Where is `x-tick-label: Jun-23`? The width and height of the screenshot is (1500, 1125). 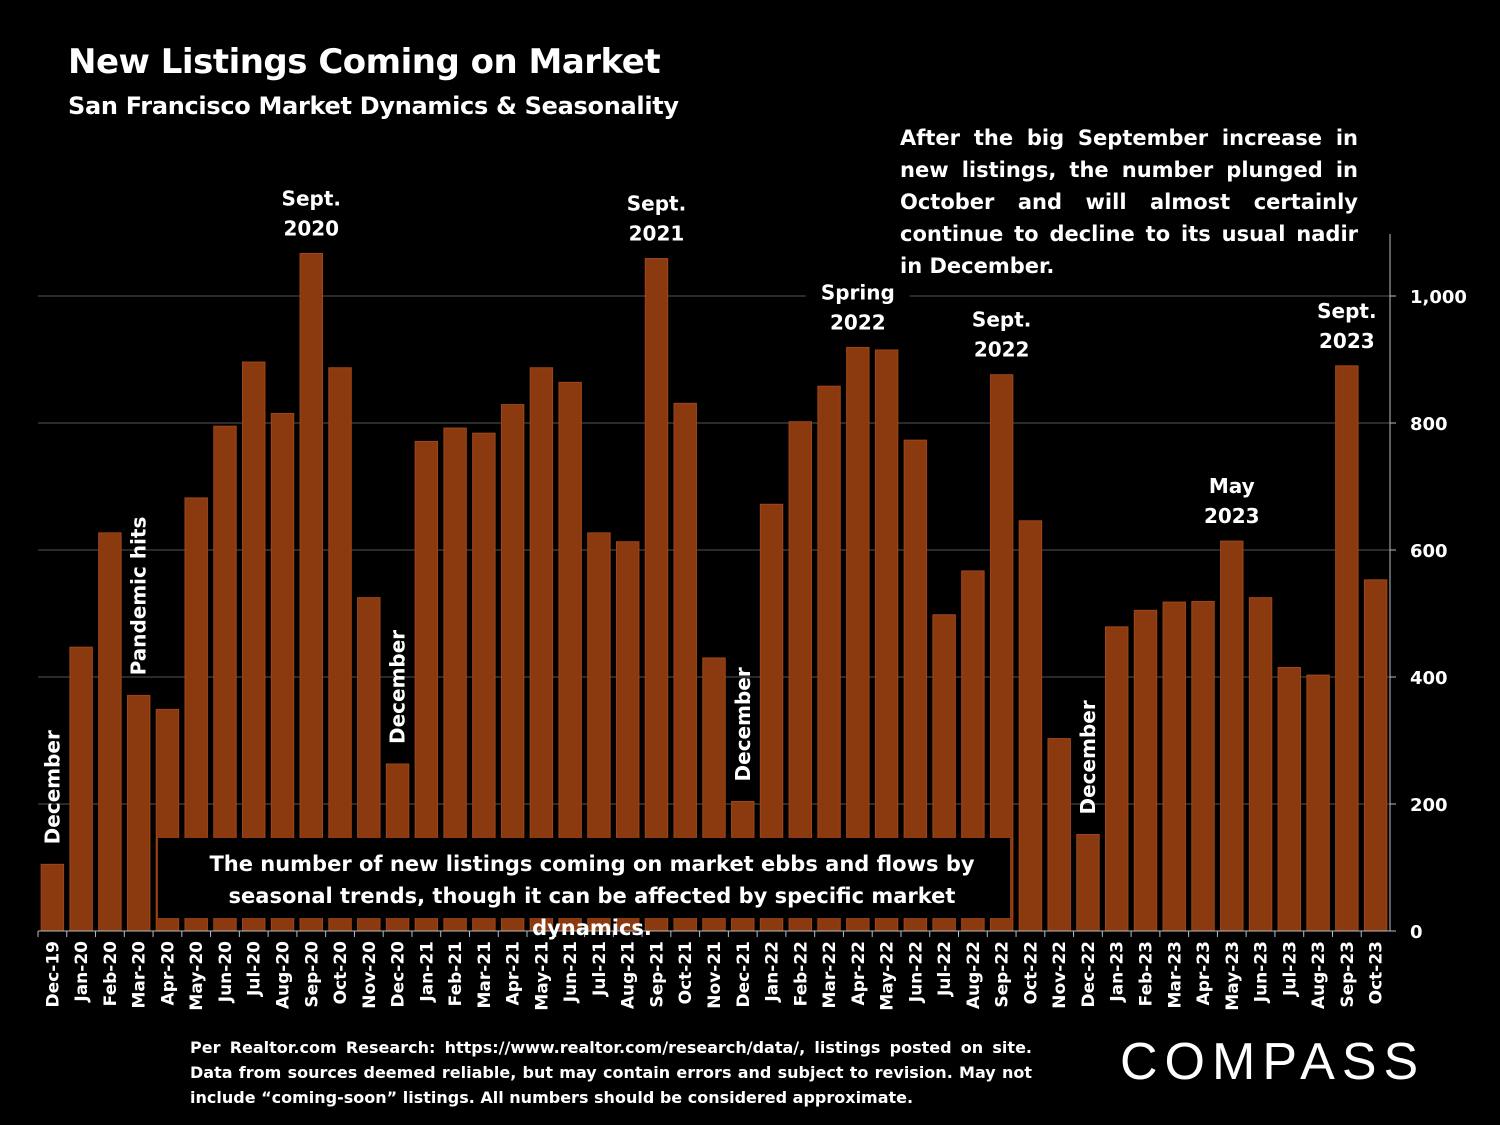 x-tick-label: Jun-23 is located at coordinates (1262, 972).